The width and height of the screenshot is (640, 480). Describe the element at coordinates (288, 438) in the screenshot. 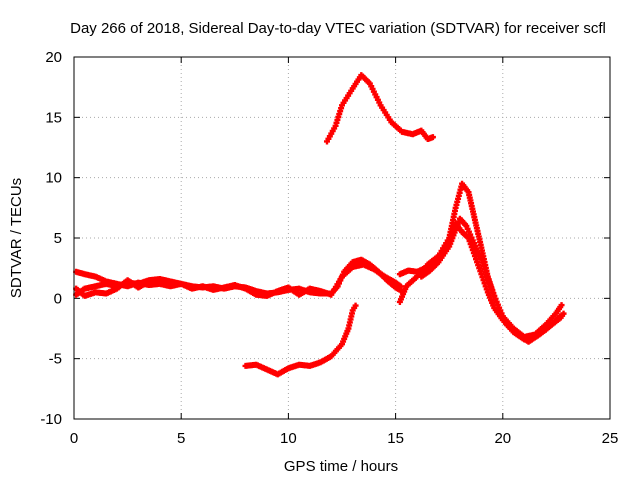

I see `x-tick-label: 10` at that location.